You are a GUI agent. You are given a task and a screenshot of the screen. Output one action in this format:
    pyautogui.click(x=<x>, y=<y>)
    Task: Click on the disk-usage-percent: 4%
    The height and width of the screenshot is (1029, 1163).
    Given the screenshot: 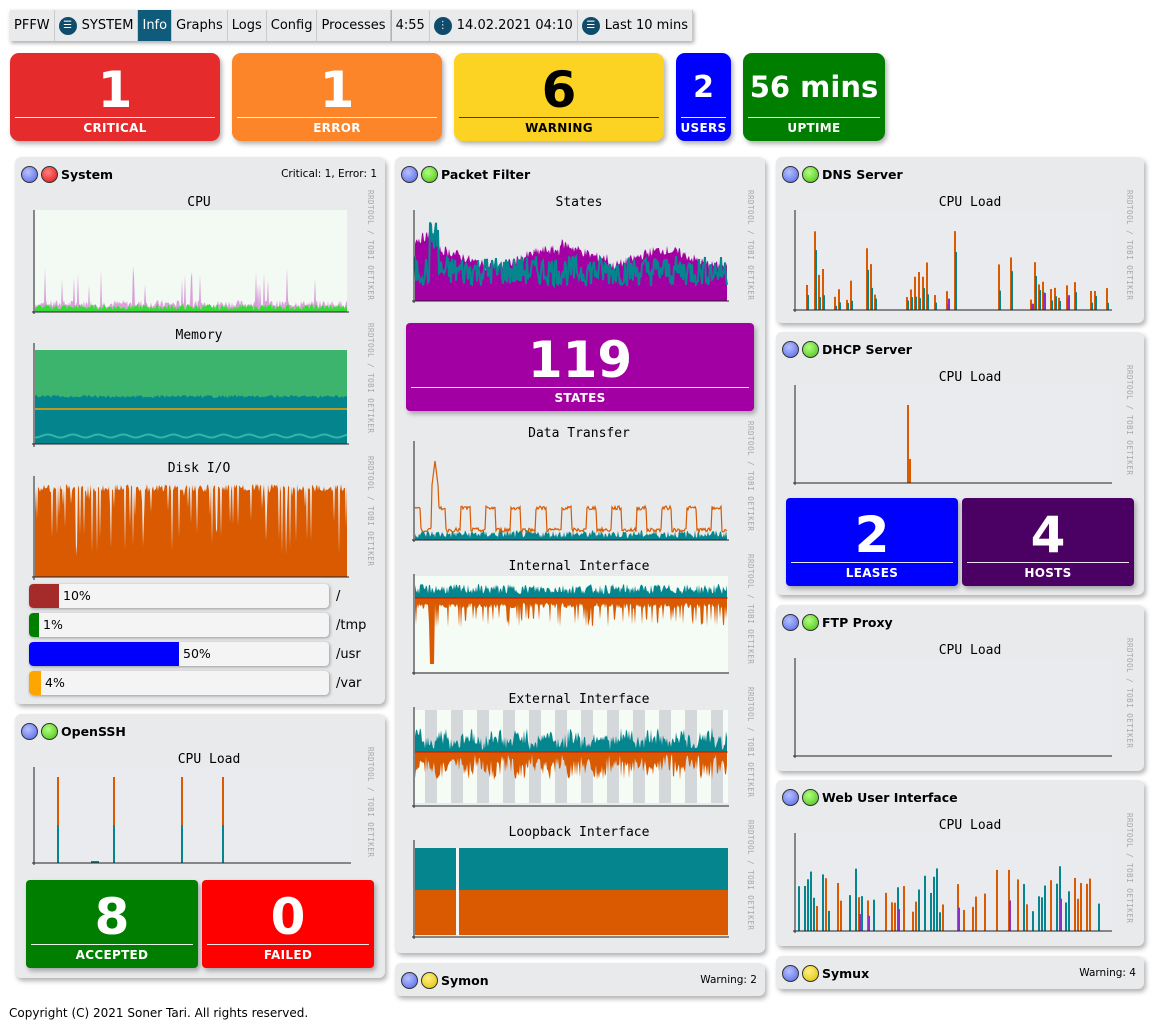 What is the action you would take?
    pyautogui.click(x=55, y=682)
    